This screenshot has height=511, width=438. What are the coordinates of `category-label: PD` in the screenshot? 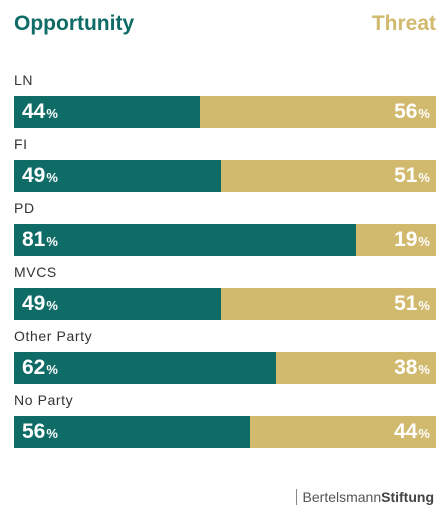 It's located at (24, 208).